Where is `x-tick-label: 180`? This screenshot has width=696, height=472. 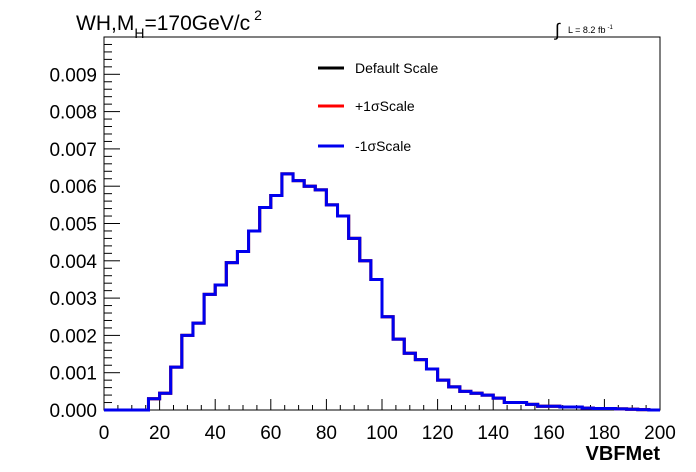
x-tick-label: 180 is located at coordinates (605, 433).